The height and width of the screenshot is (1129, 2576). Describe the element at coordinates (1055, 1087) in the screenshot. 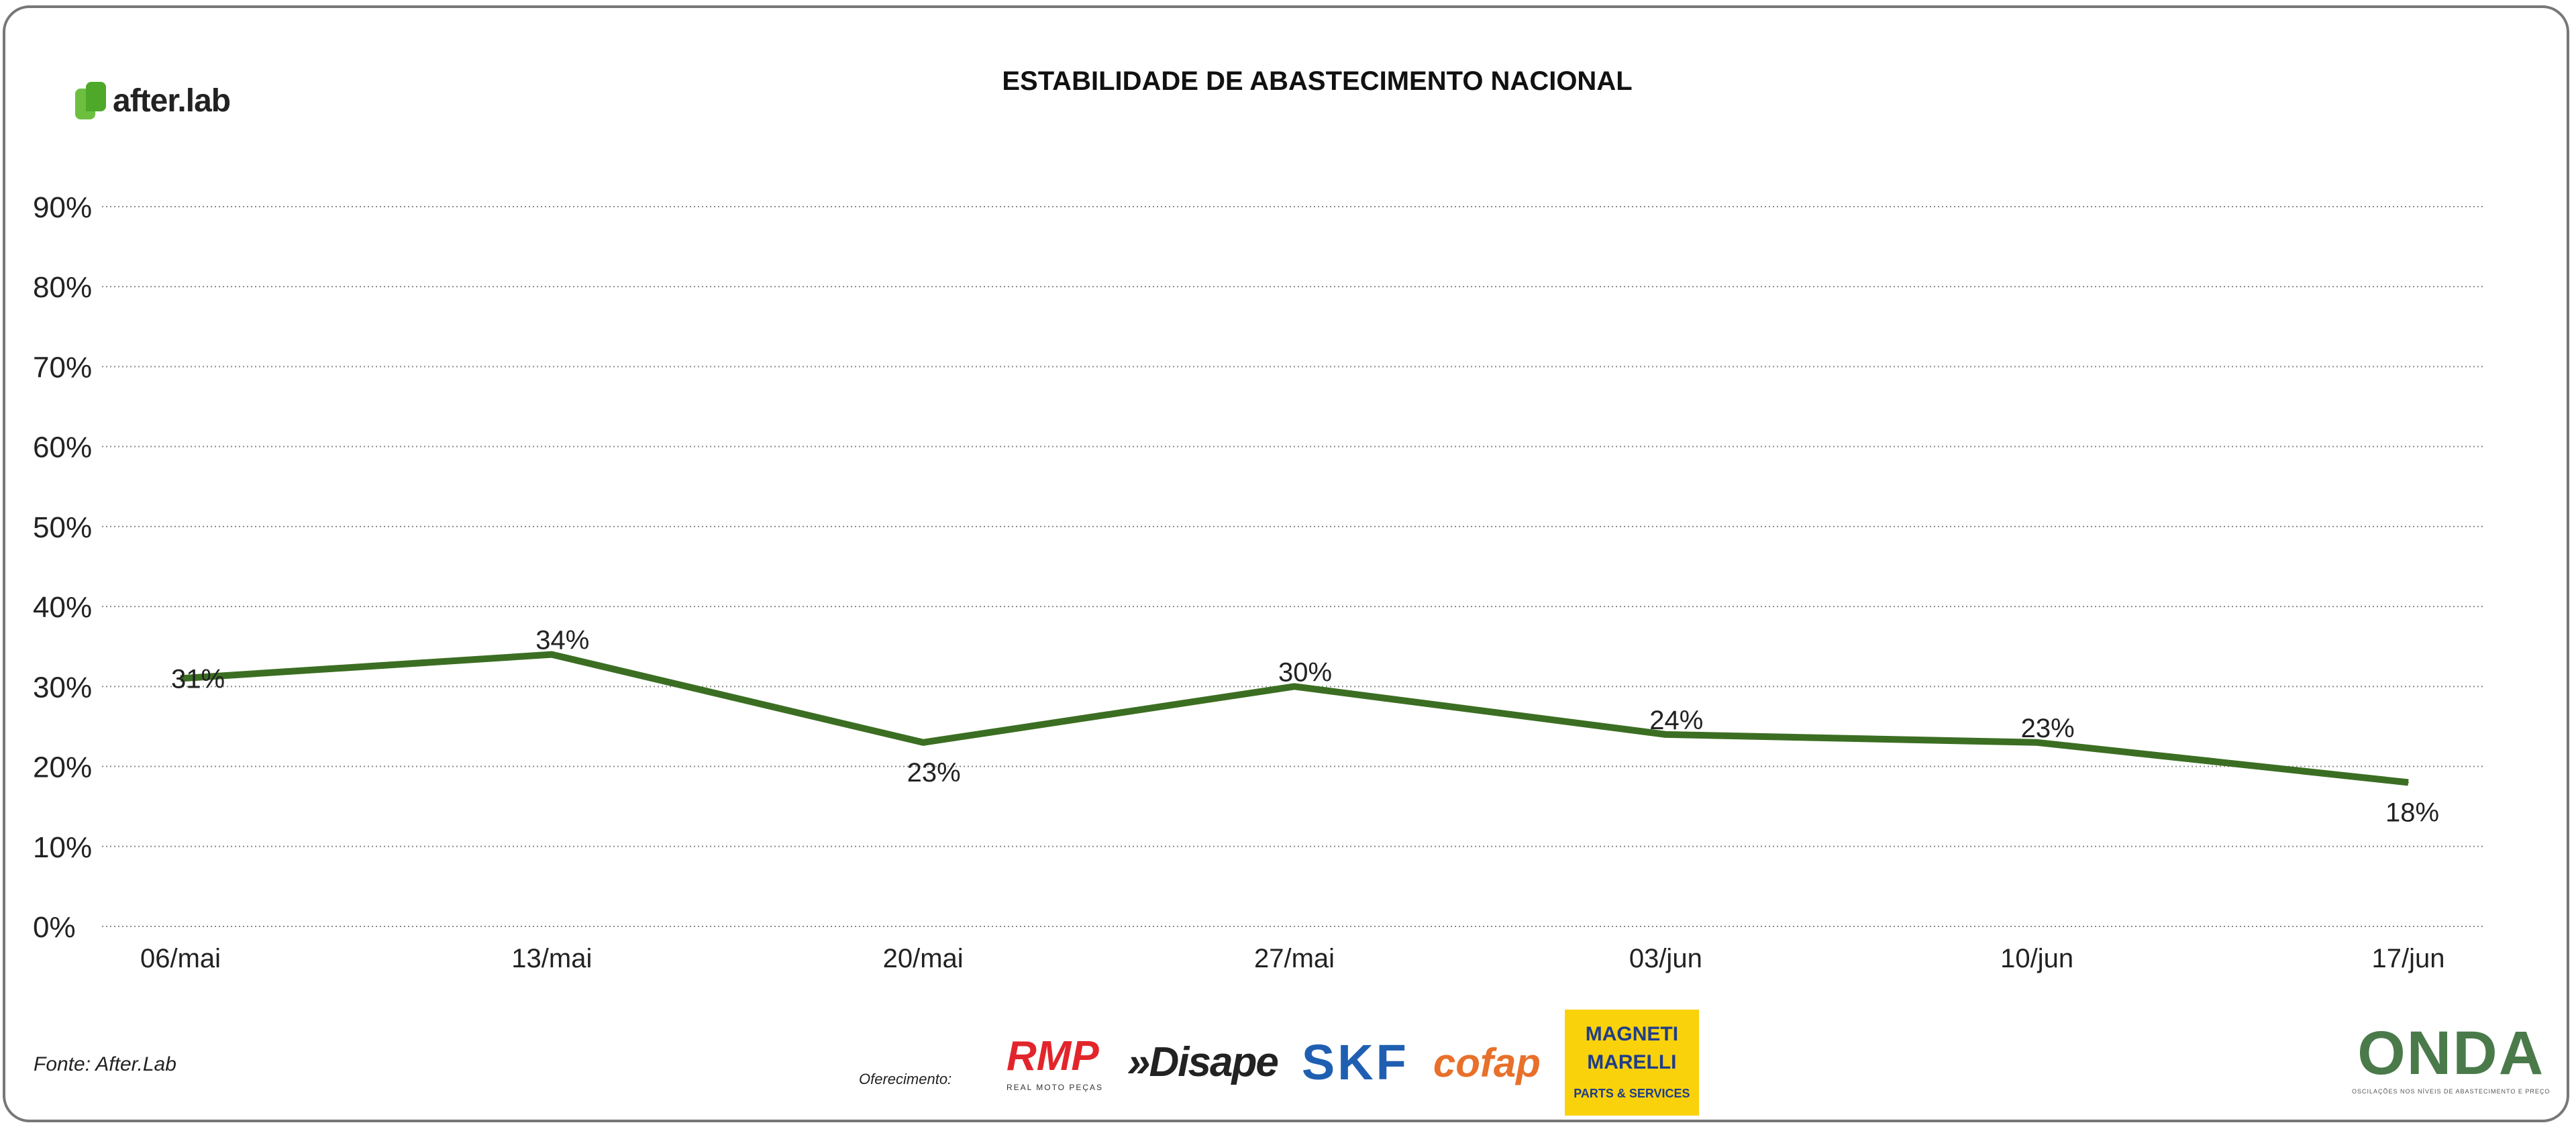

I see `rmp-subtitle: REAL MOTO PEÇAS` at that location.